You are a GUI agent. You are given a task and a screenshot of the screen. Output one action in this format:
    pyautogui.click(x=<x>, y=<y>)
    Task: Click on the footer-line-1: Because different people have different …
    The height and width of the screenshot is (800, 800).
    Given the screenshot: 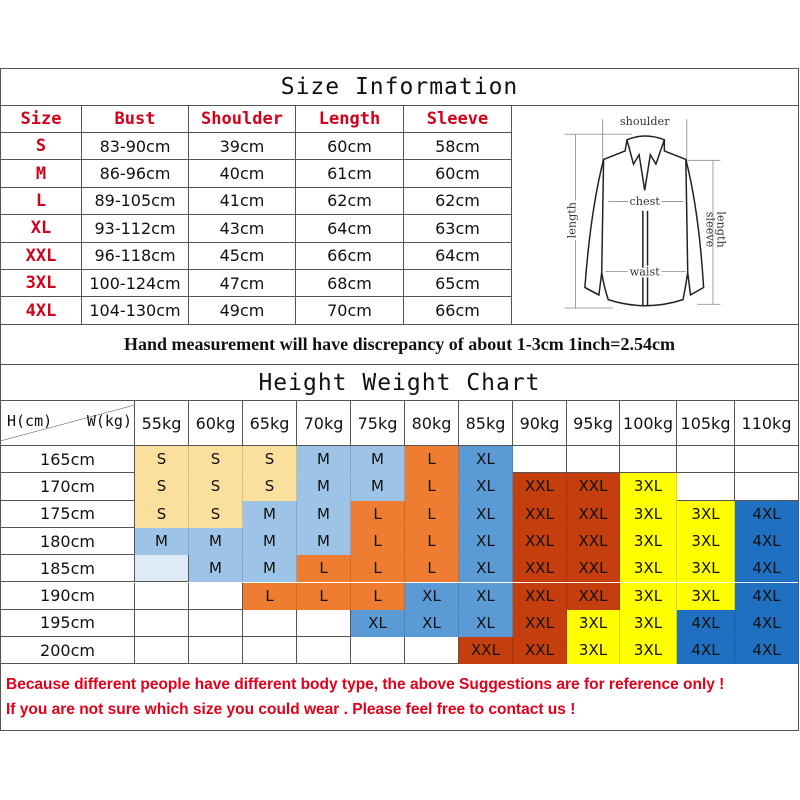 What is the action you would take?
    pyautogui.click(x=365, y=684)
    